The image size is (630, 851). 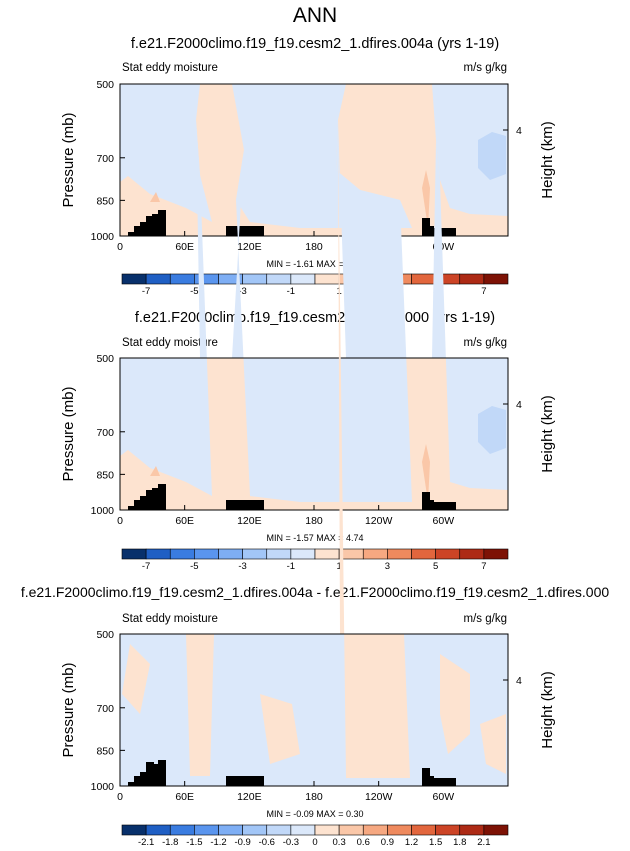 I want to click on colorbar-label: 1, so click(x=338, y=566).